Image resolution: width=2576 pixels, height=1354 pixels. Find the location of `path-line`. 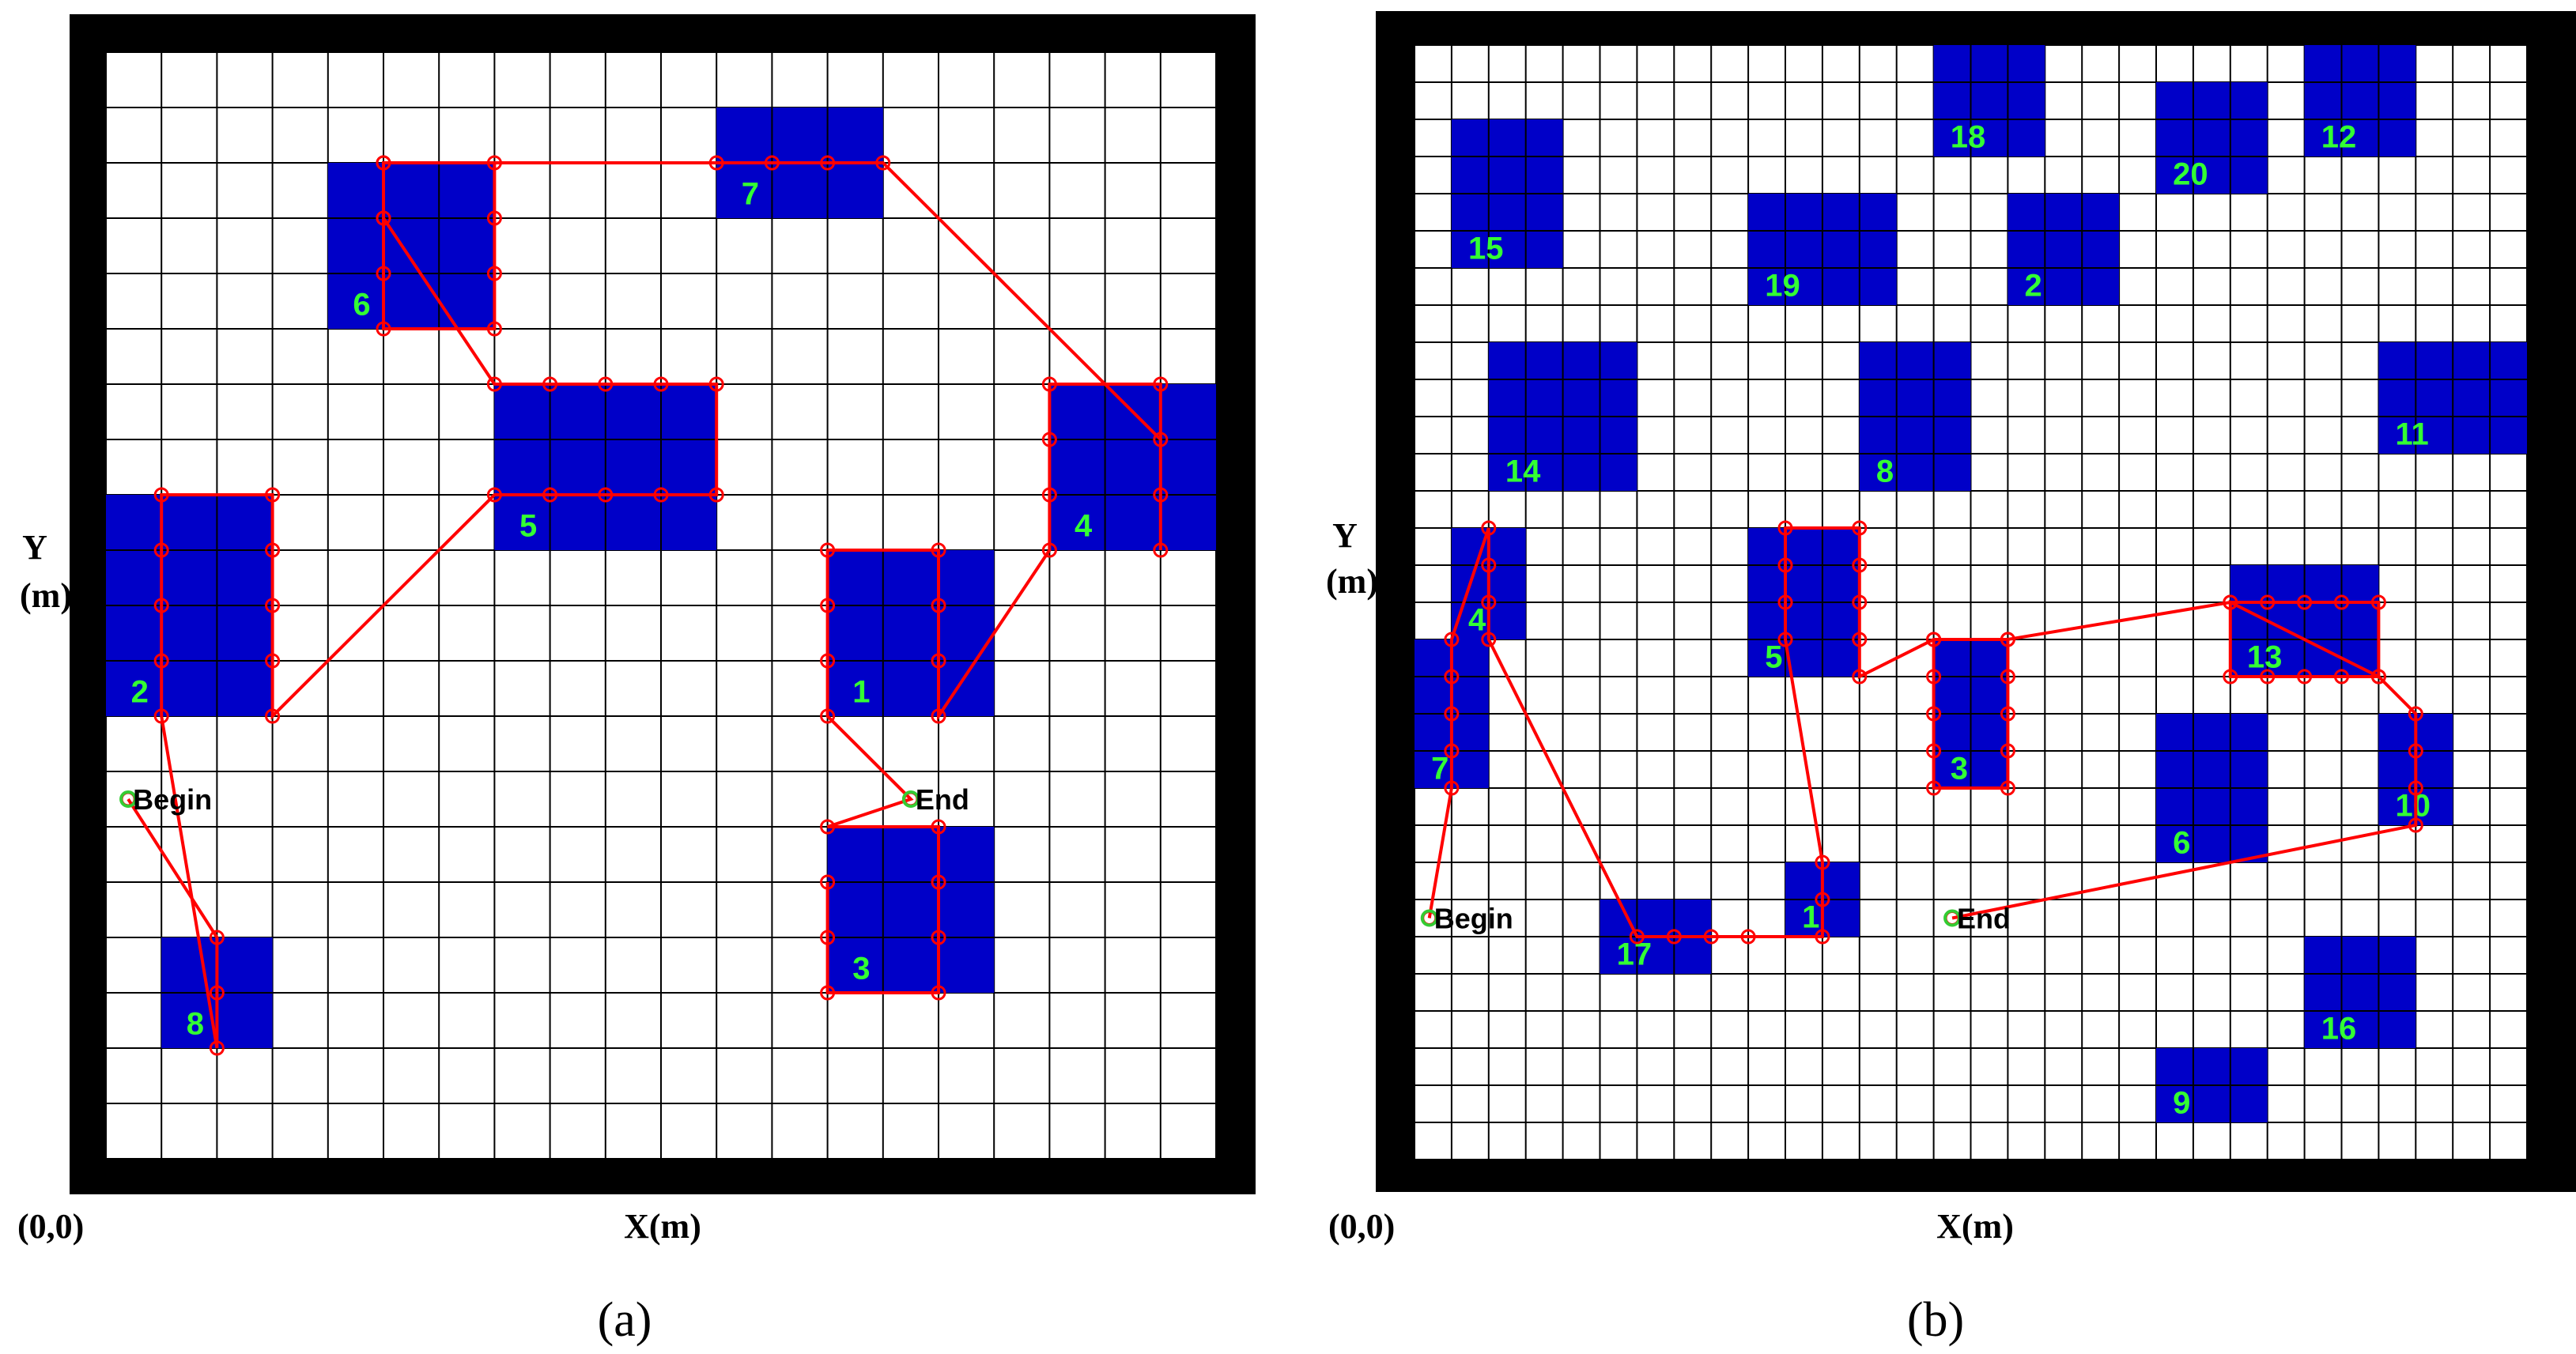

path-line is located at coordinates (1922, 732).